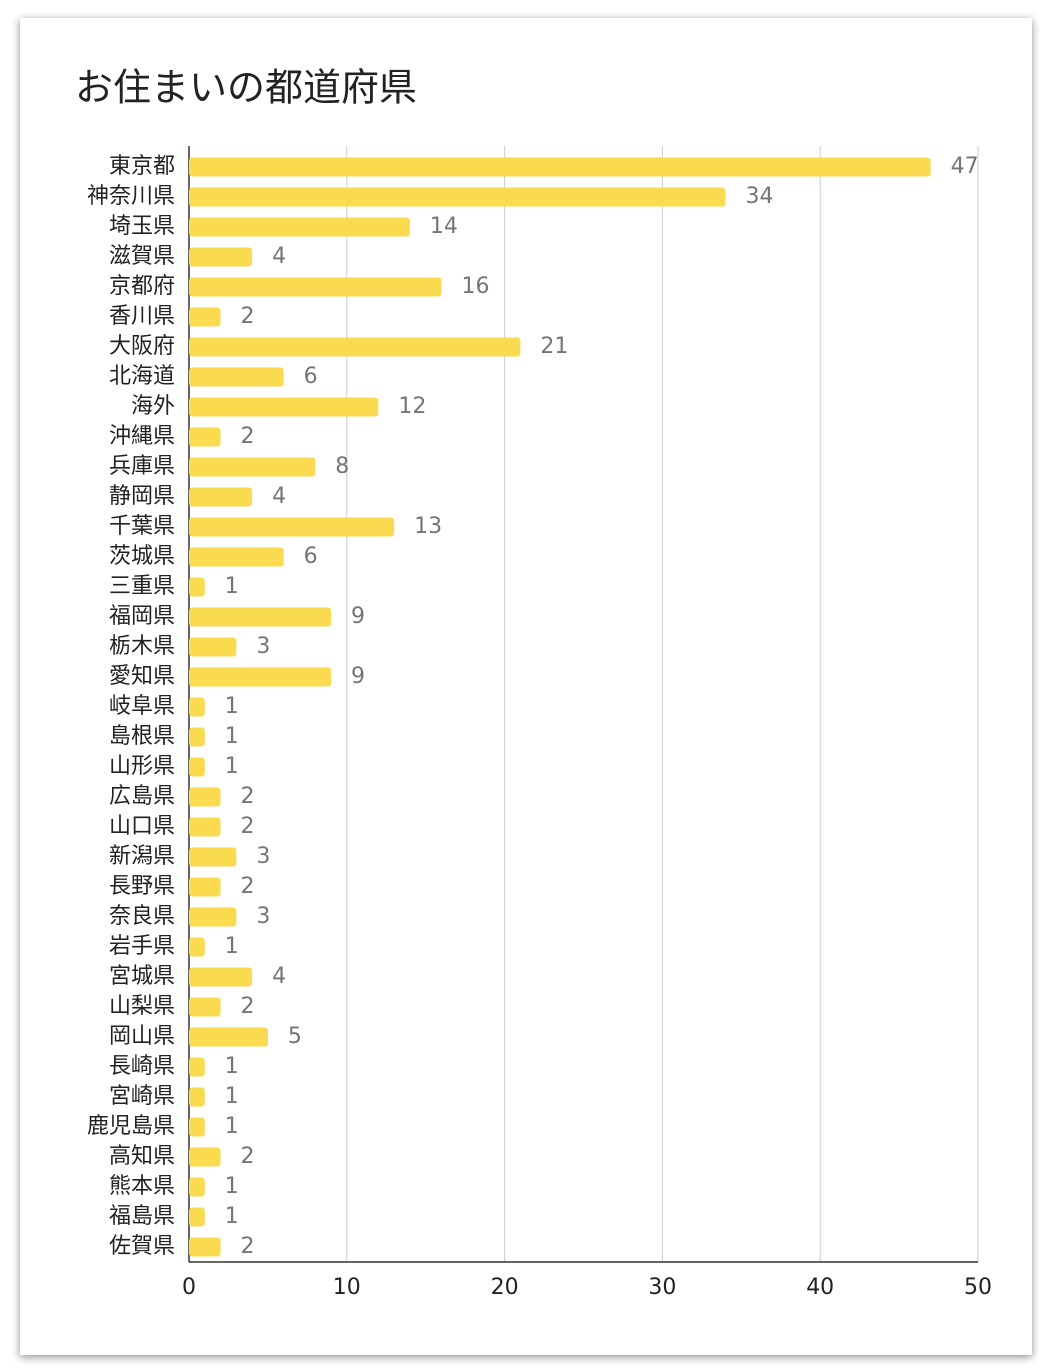  What do you see at coordinates (142, 1246) in the screenshot?
I see `y-tick-label: 佐賀県` at bounding box center [142, 1246].